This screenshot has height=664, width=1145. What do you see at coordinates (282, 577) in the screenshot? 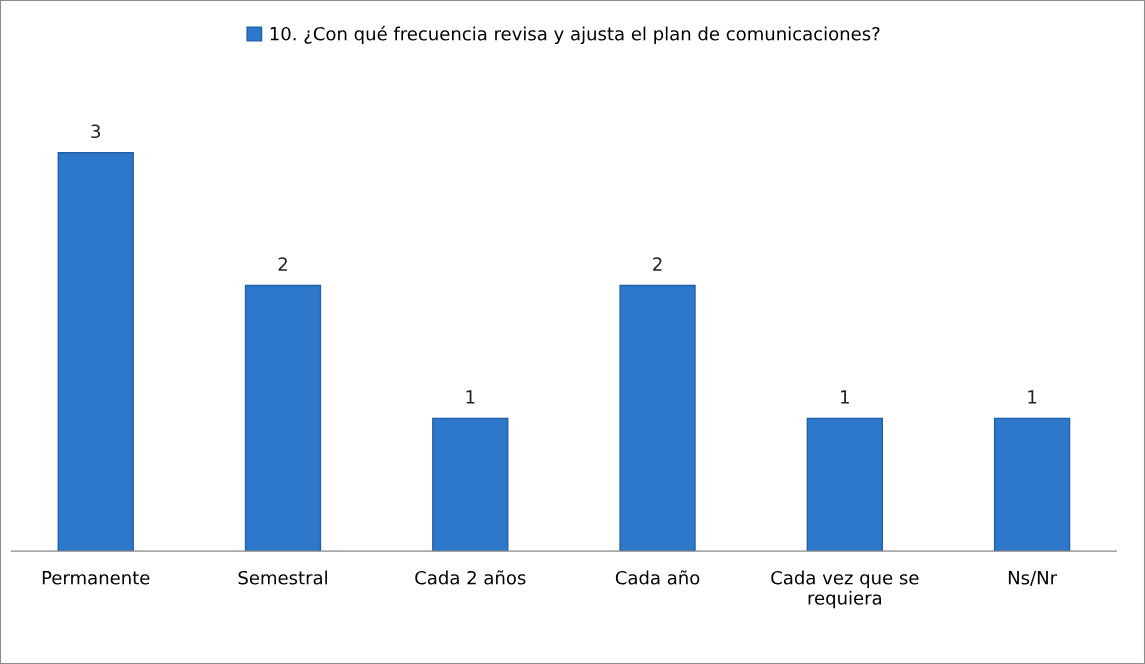
I see `x-tick-label: Semestral` at bounding box center [282, 577].